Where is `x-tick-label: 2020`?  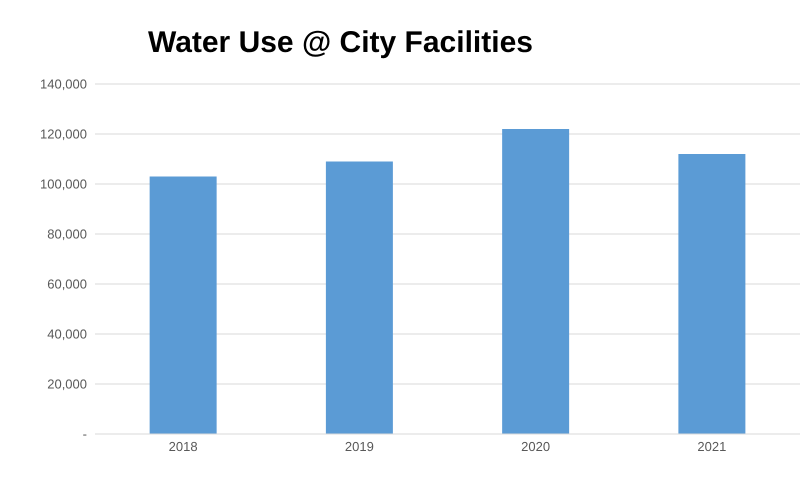 x-tick-label: 2020 is located at coordinates (535, 446).